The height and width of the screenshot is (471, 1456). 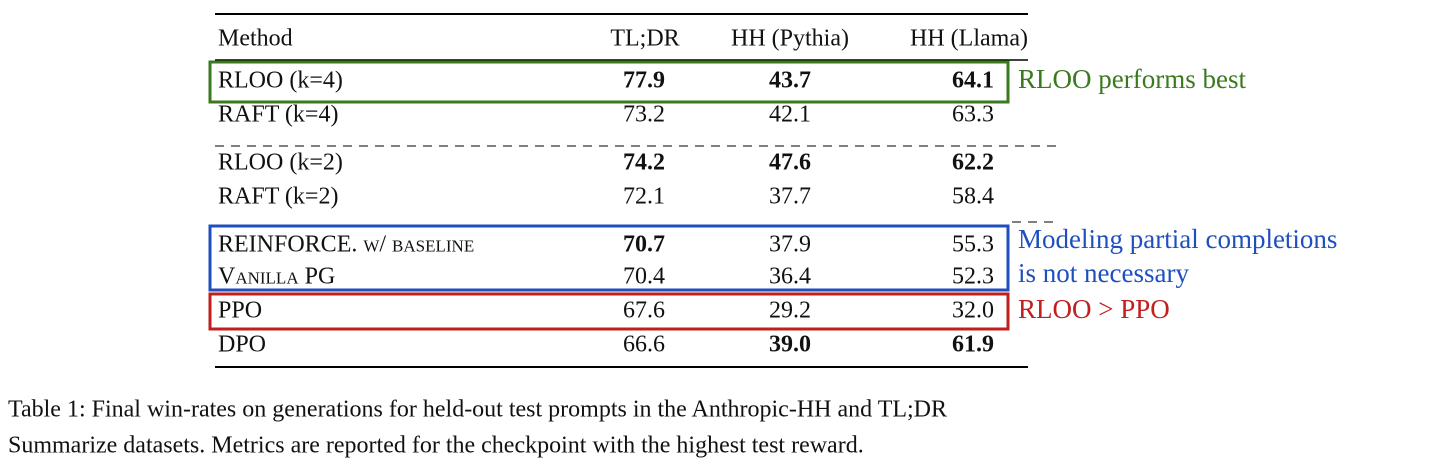 What do you see at coordinates (790, 163) in the screenshot?
I see `table-cell: 47.6` at bounding box center [790, 163].